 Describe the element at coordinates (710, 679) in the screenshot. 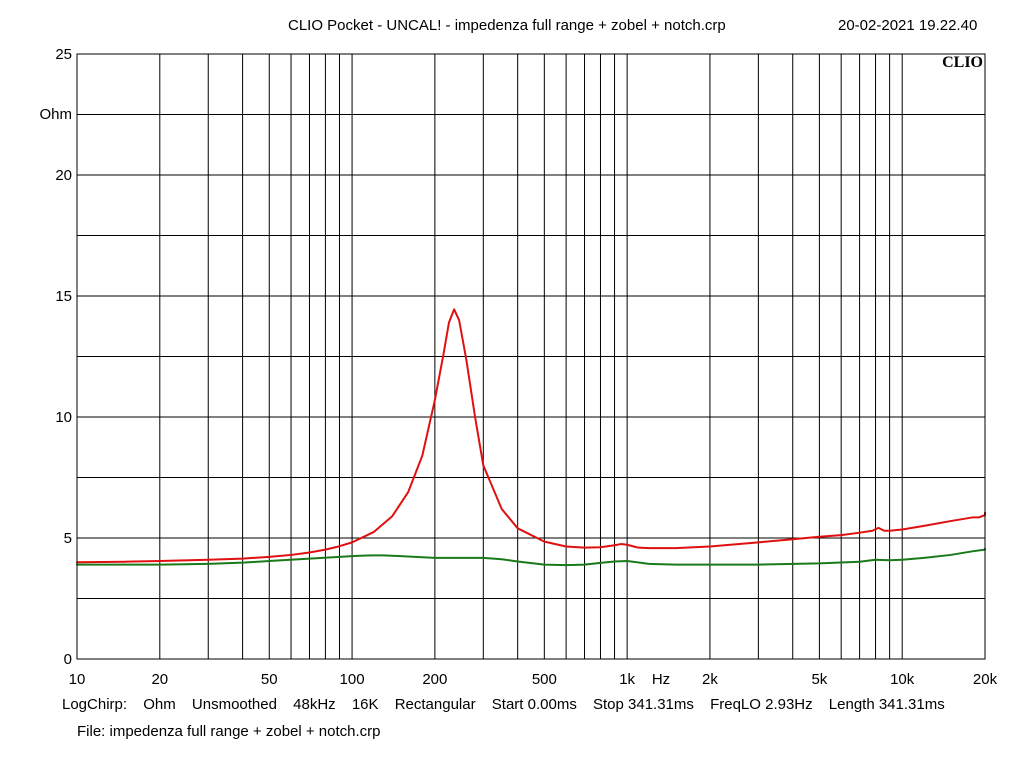

I see `x-tick-label: 2k` at that location.